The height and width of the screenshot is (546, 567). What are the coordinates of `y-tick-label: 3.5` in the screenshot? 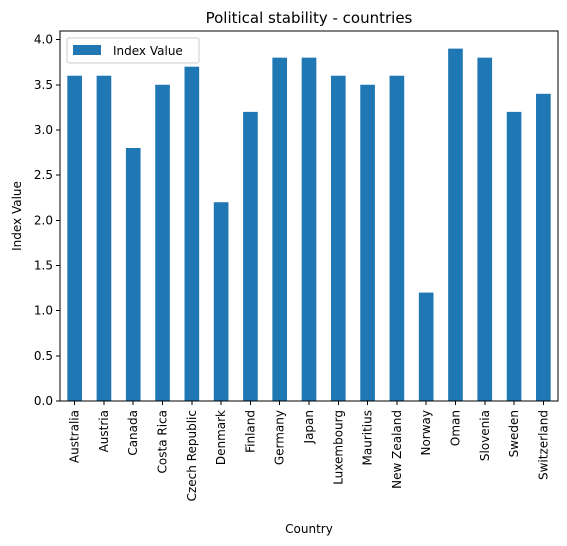 It's located at (43, 85).